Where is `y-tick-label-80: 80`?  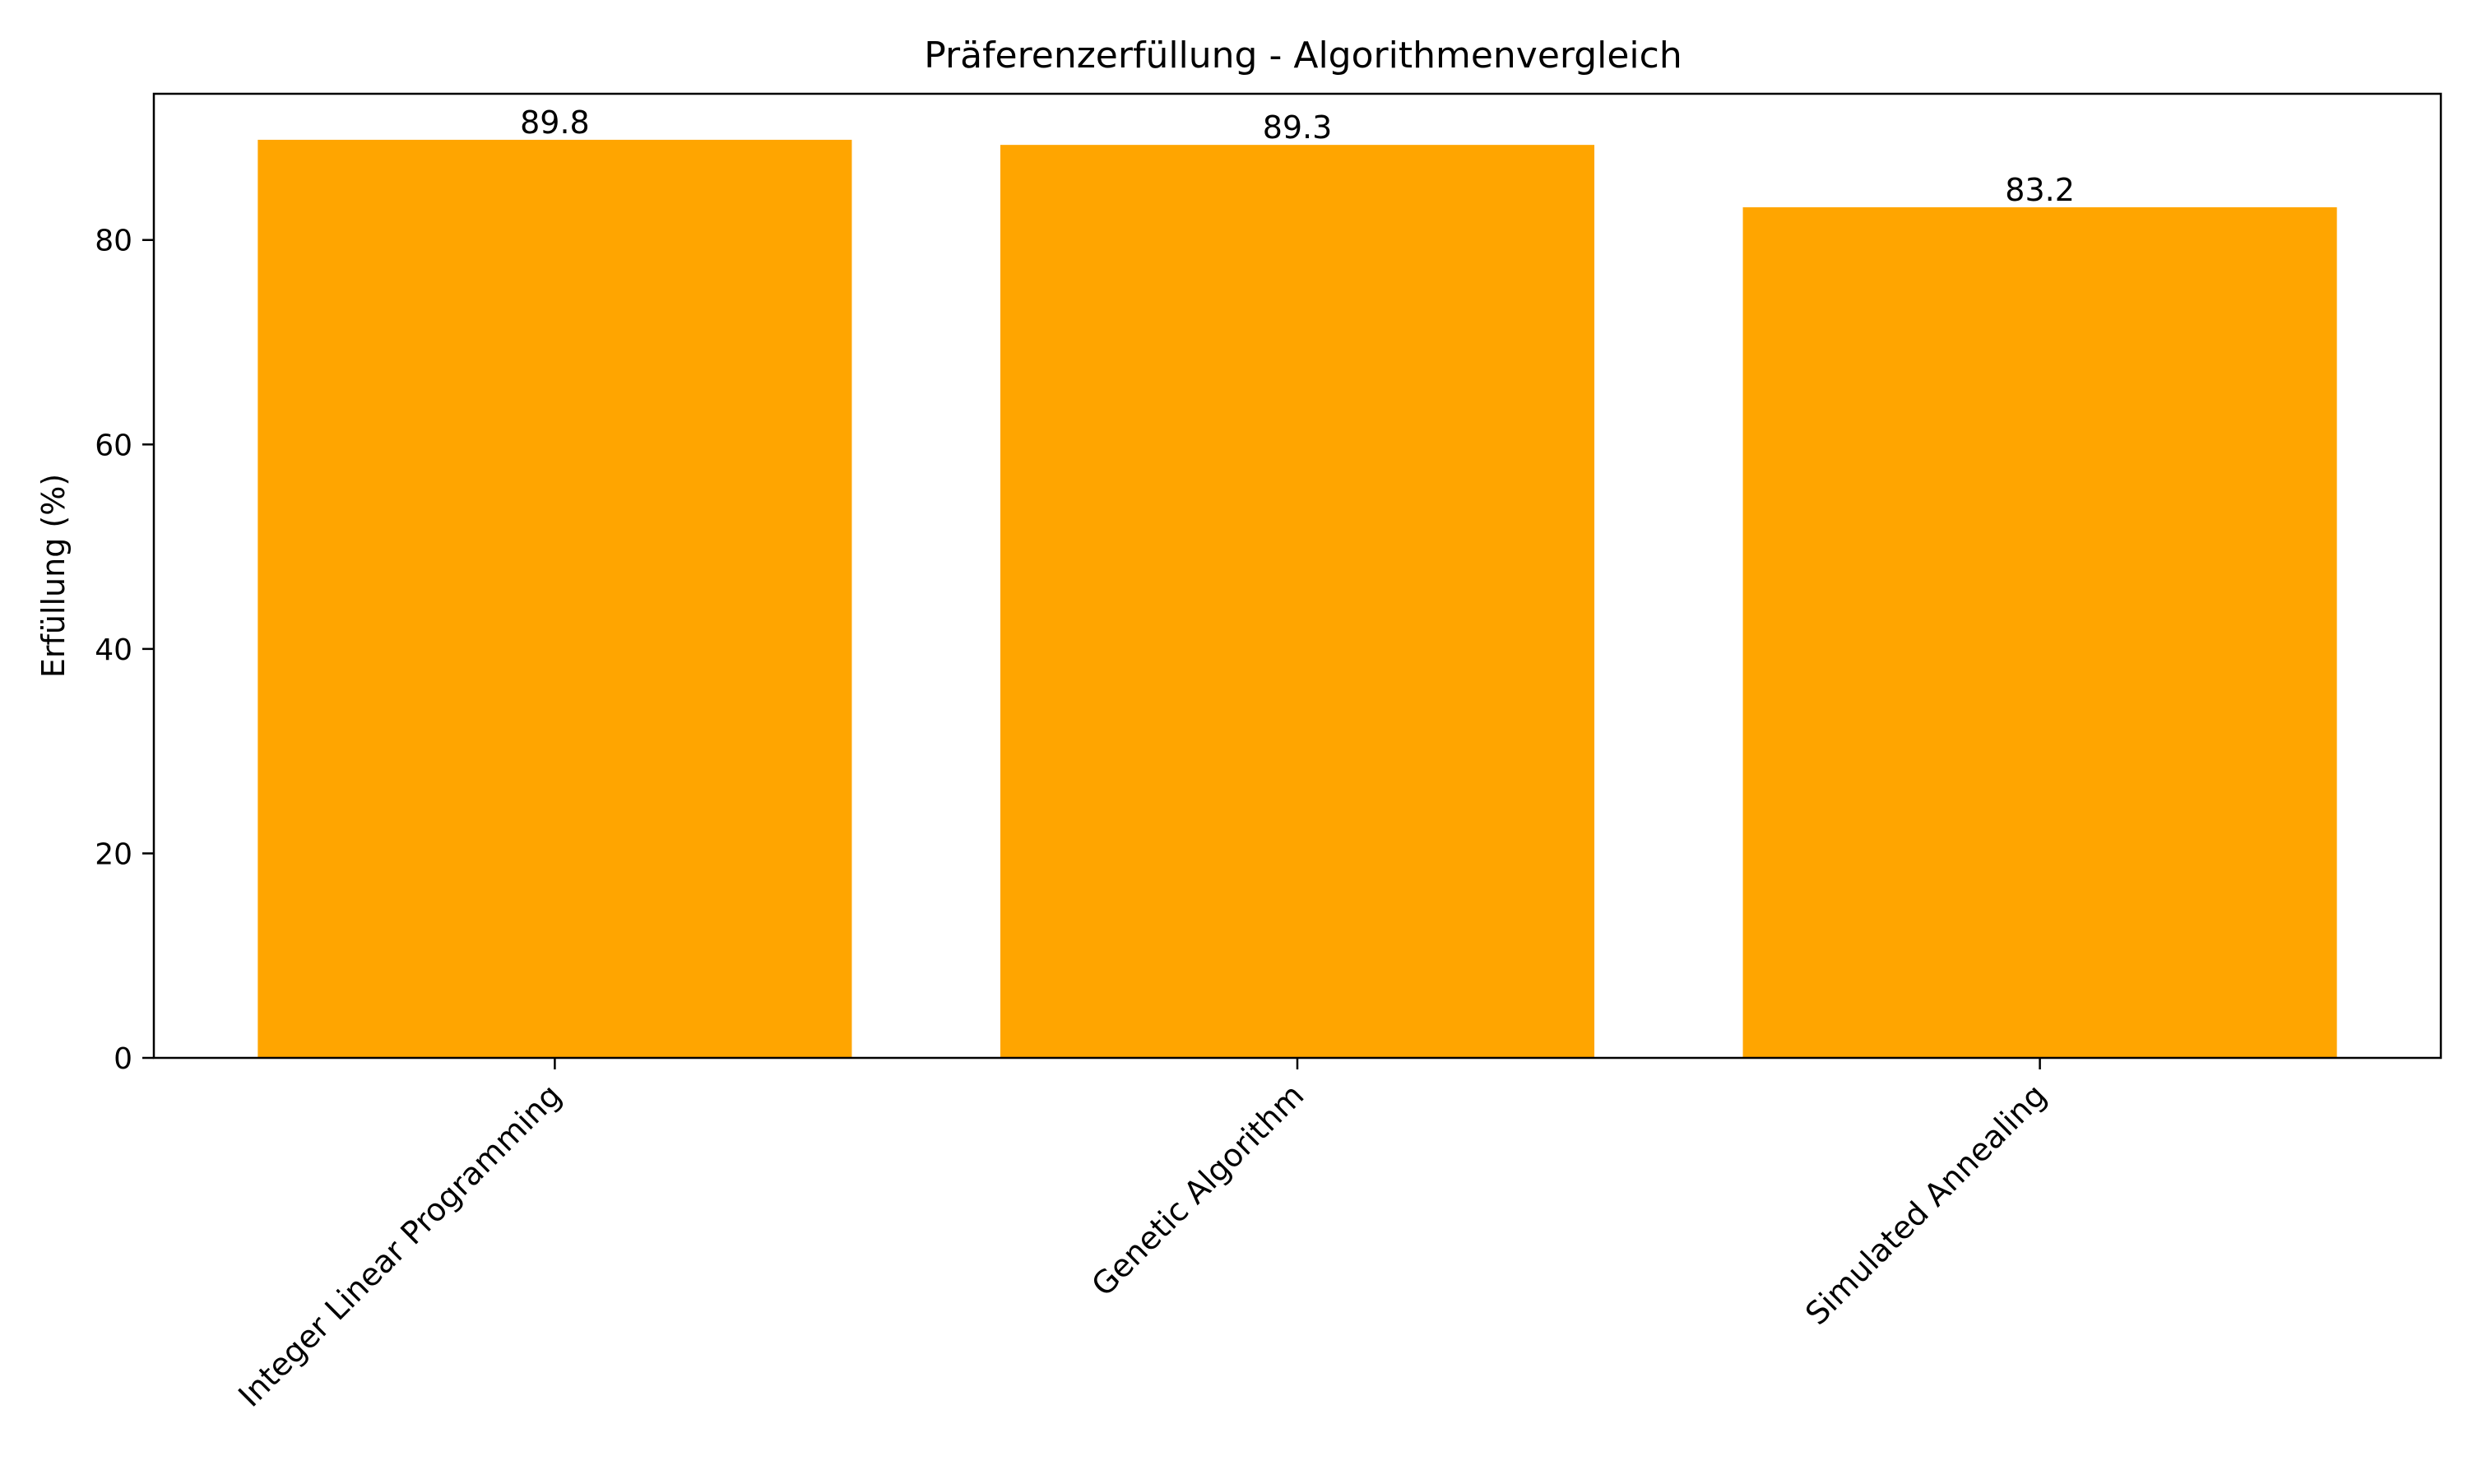 y-tick-label-80: 80 is located at coordinates (113, 241).